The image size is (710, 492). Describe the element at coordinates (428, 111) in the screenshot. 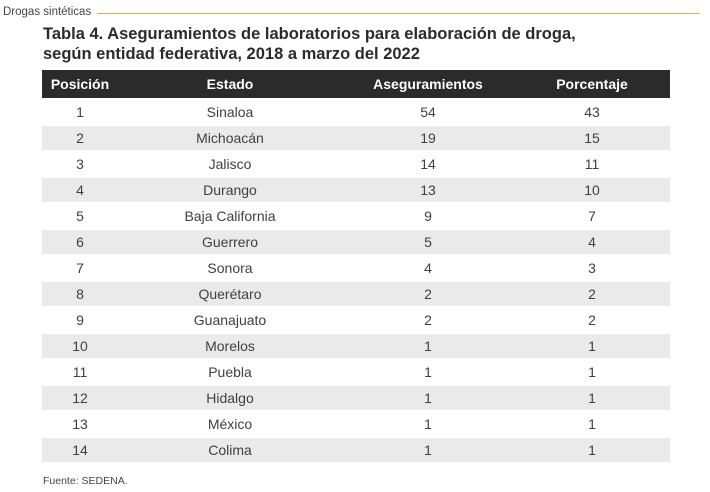

I see `cell-seizures: 54` at that location.